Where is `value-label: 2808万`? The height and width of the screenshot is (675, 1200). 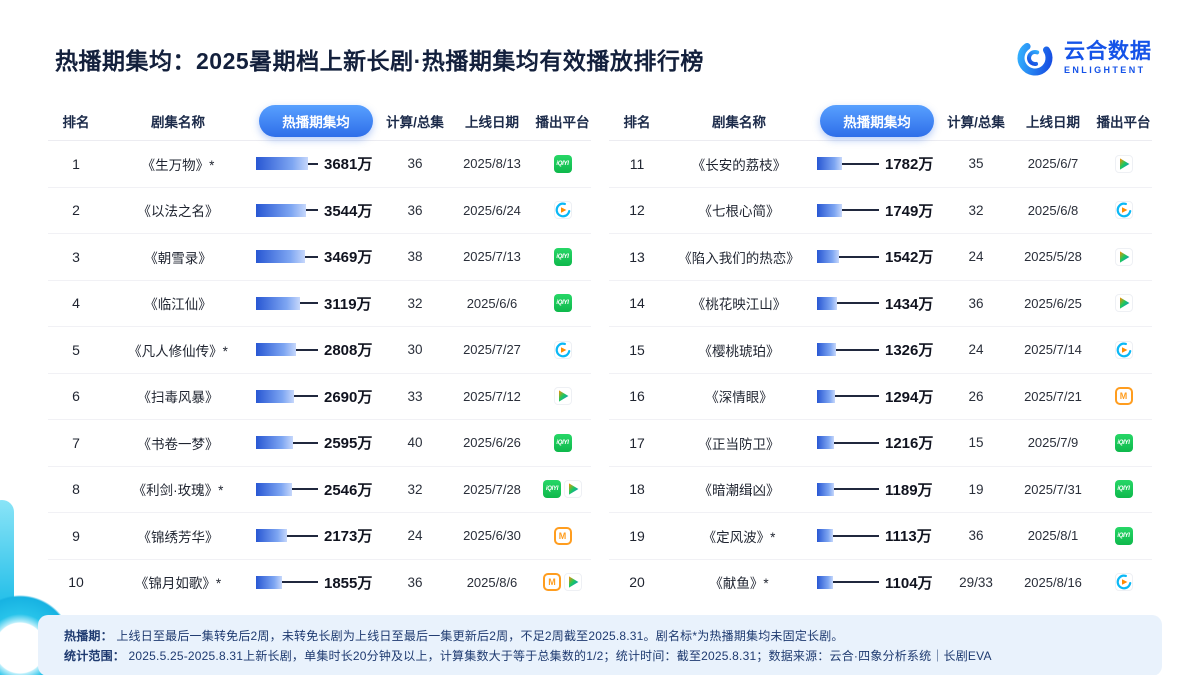
value-label: 2808万 is located at coordinates (348, 351).